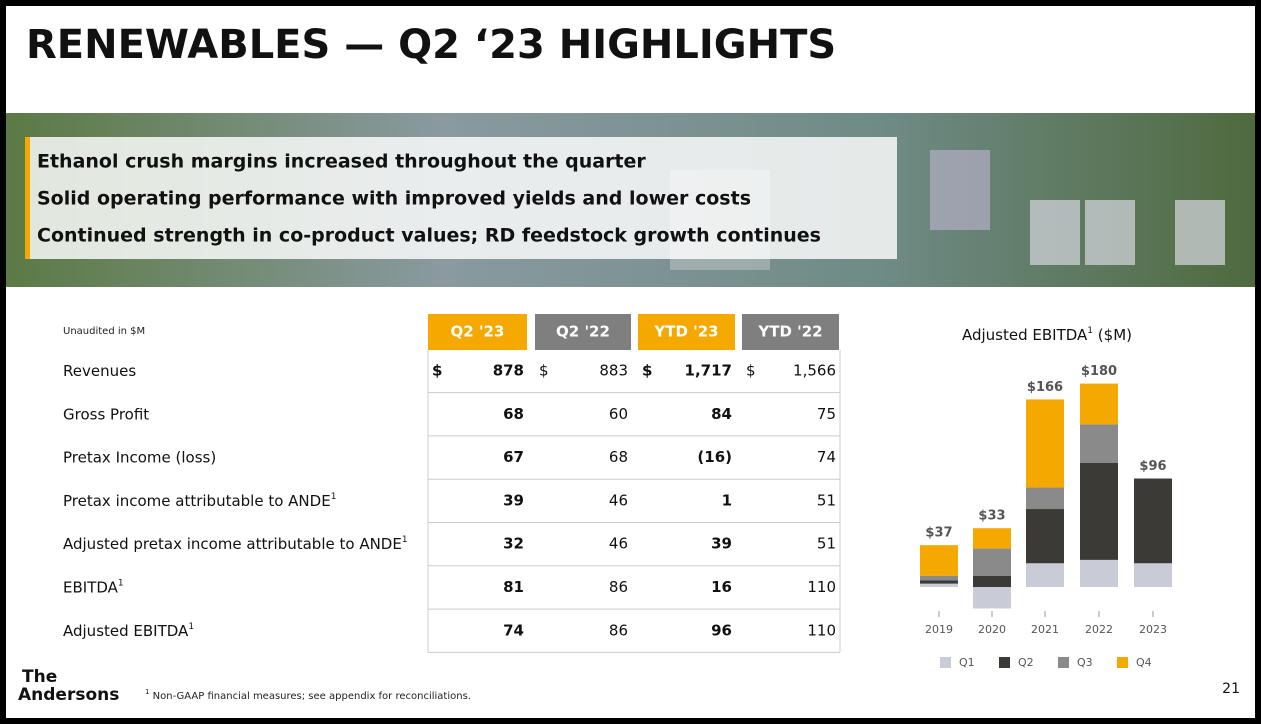 The width and height of the screenshot is (1261, 724). I want to click on highlight-bar, so click(27, 198).